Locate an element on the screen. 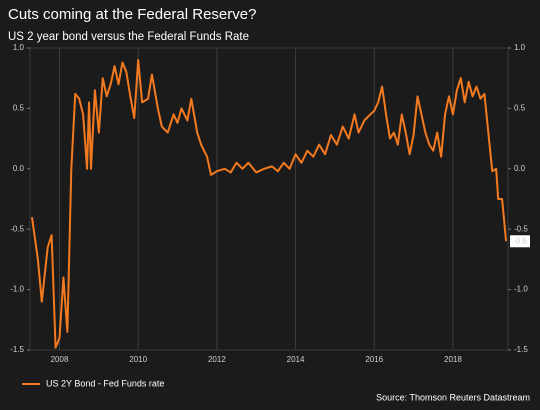  x-tick-label: 2018 is located at coordinates (453, 359).